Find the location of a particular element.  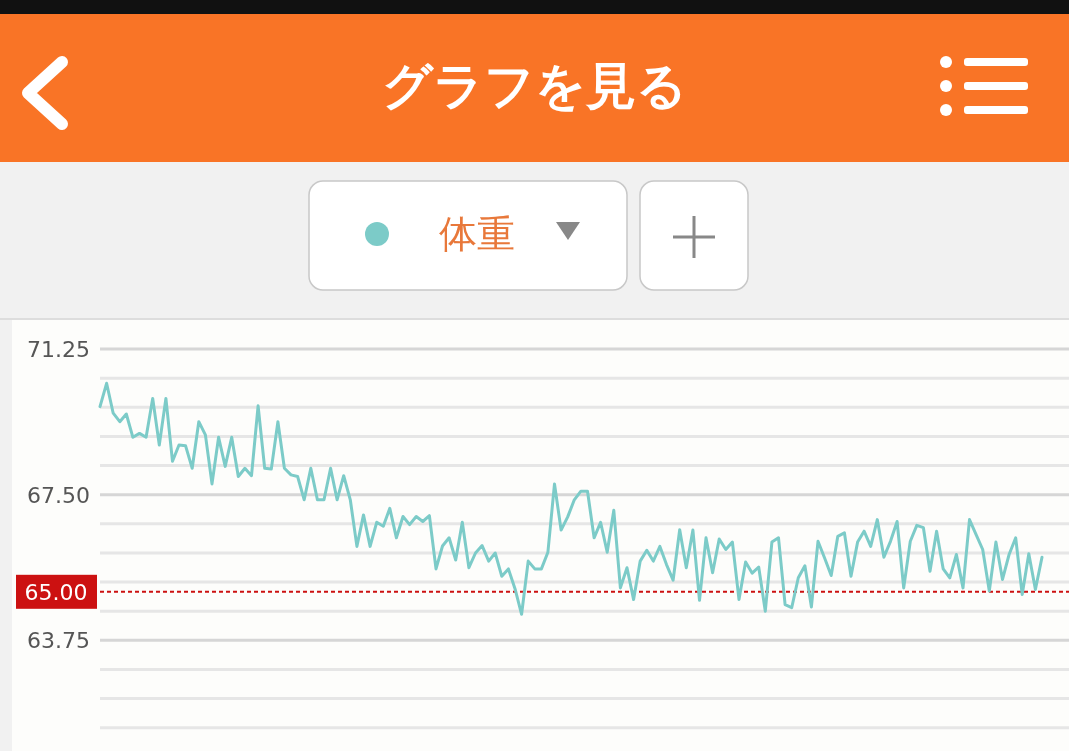

chart-title: グラフを見る is located at coordinates (534, 86).